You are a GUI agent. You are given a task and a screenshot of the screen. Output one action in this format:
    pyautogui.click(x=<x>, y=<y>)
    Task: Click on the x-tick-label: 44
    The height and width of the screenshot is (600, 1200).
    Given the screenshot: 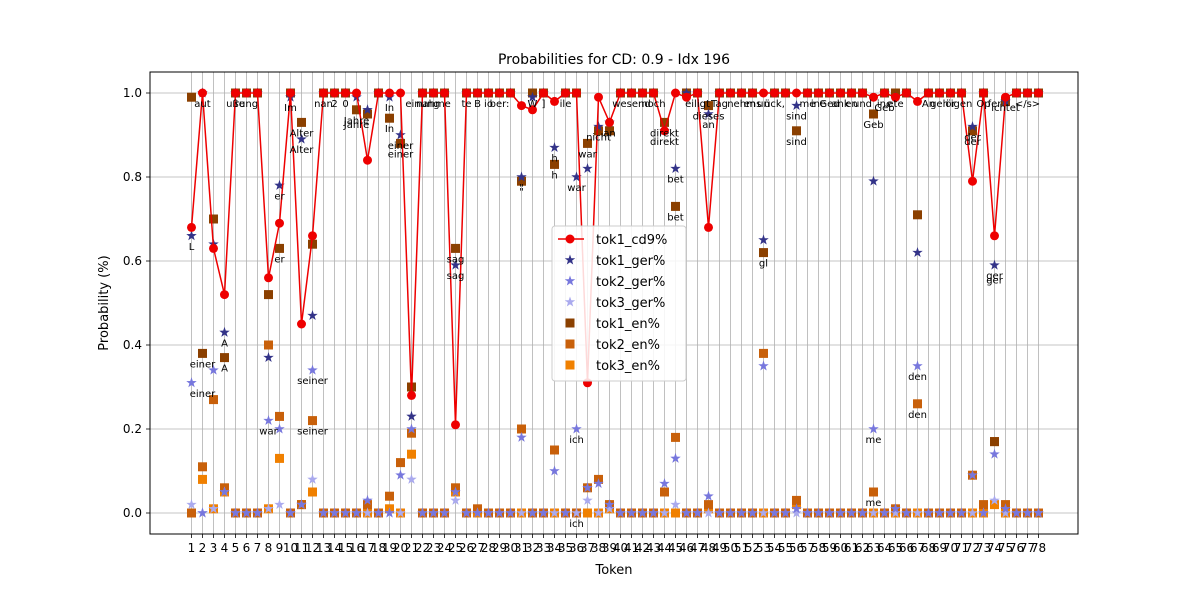 What is the action you would take?
    pyautogui.click(x=664, y=548)
    